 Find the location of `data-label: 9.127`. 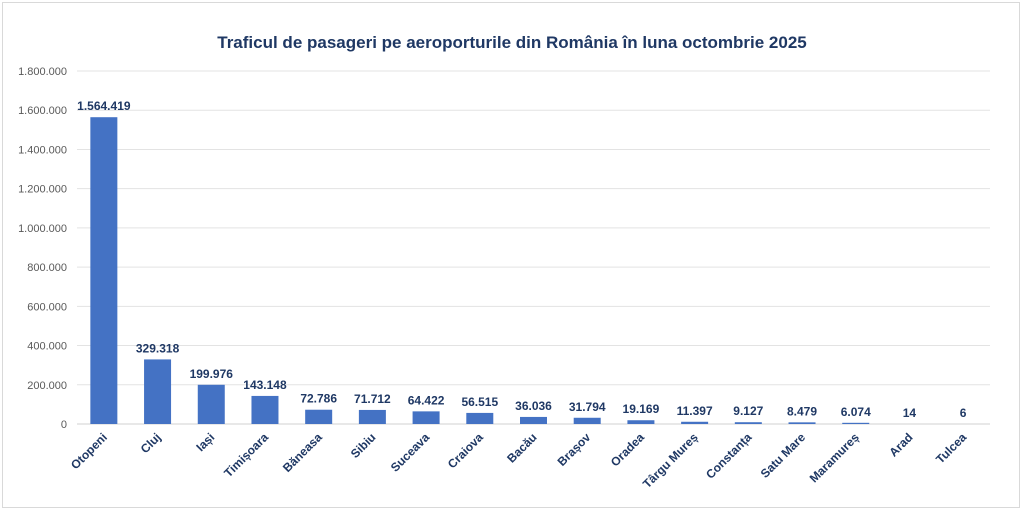

data-label: 9.127 is located at coordinates (748, 411).